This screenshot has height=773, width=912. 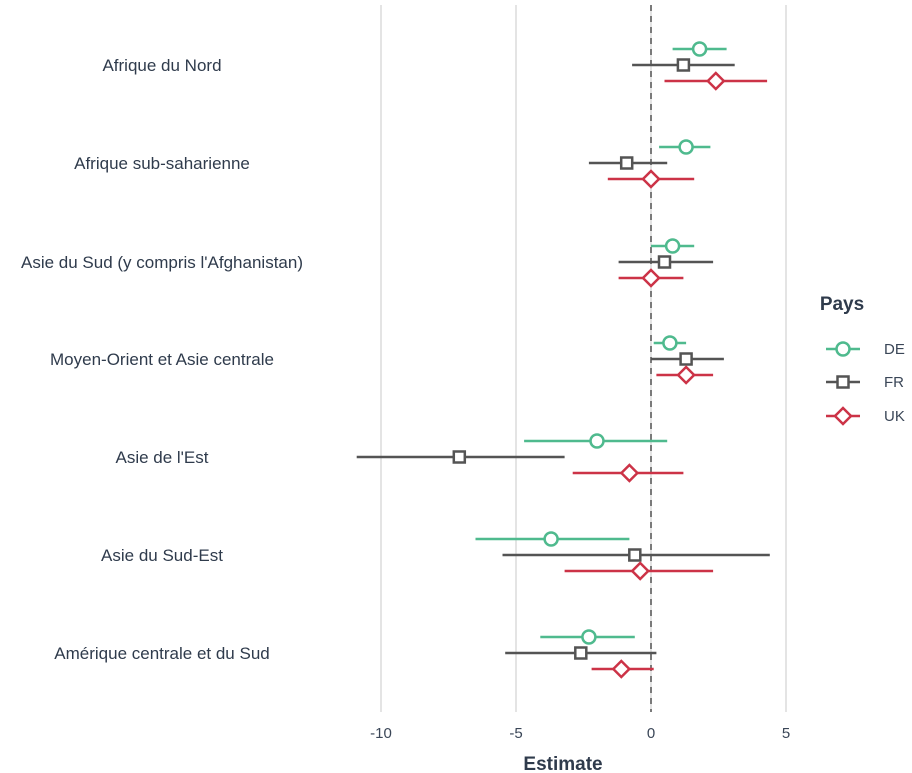 I want to click on x-tick-label: -10, so click(x=381, y=733).